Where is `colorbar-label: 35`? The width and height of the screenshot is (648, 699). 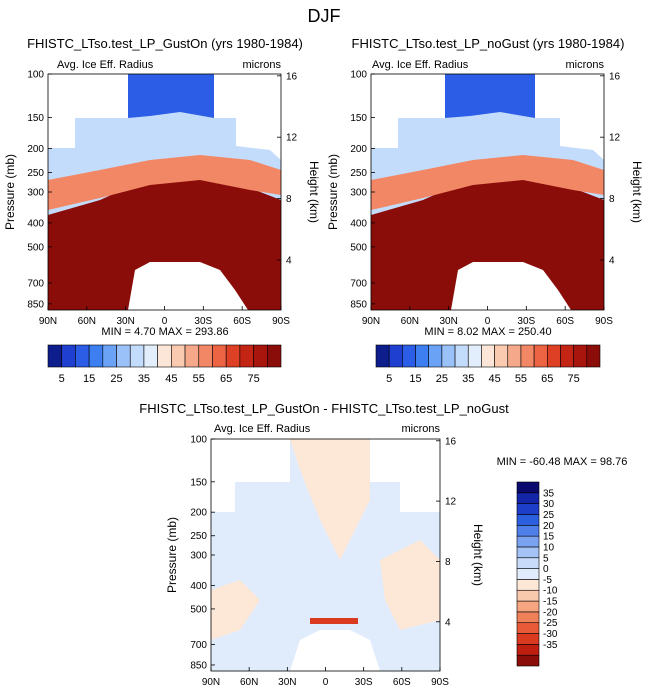 colorbar-label: 35 is located at coordinates (549, 493).